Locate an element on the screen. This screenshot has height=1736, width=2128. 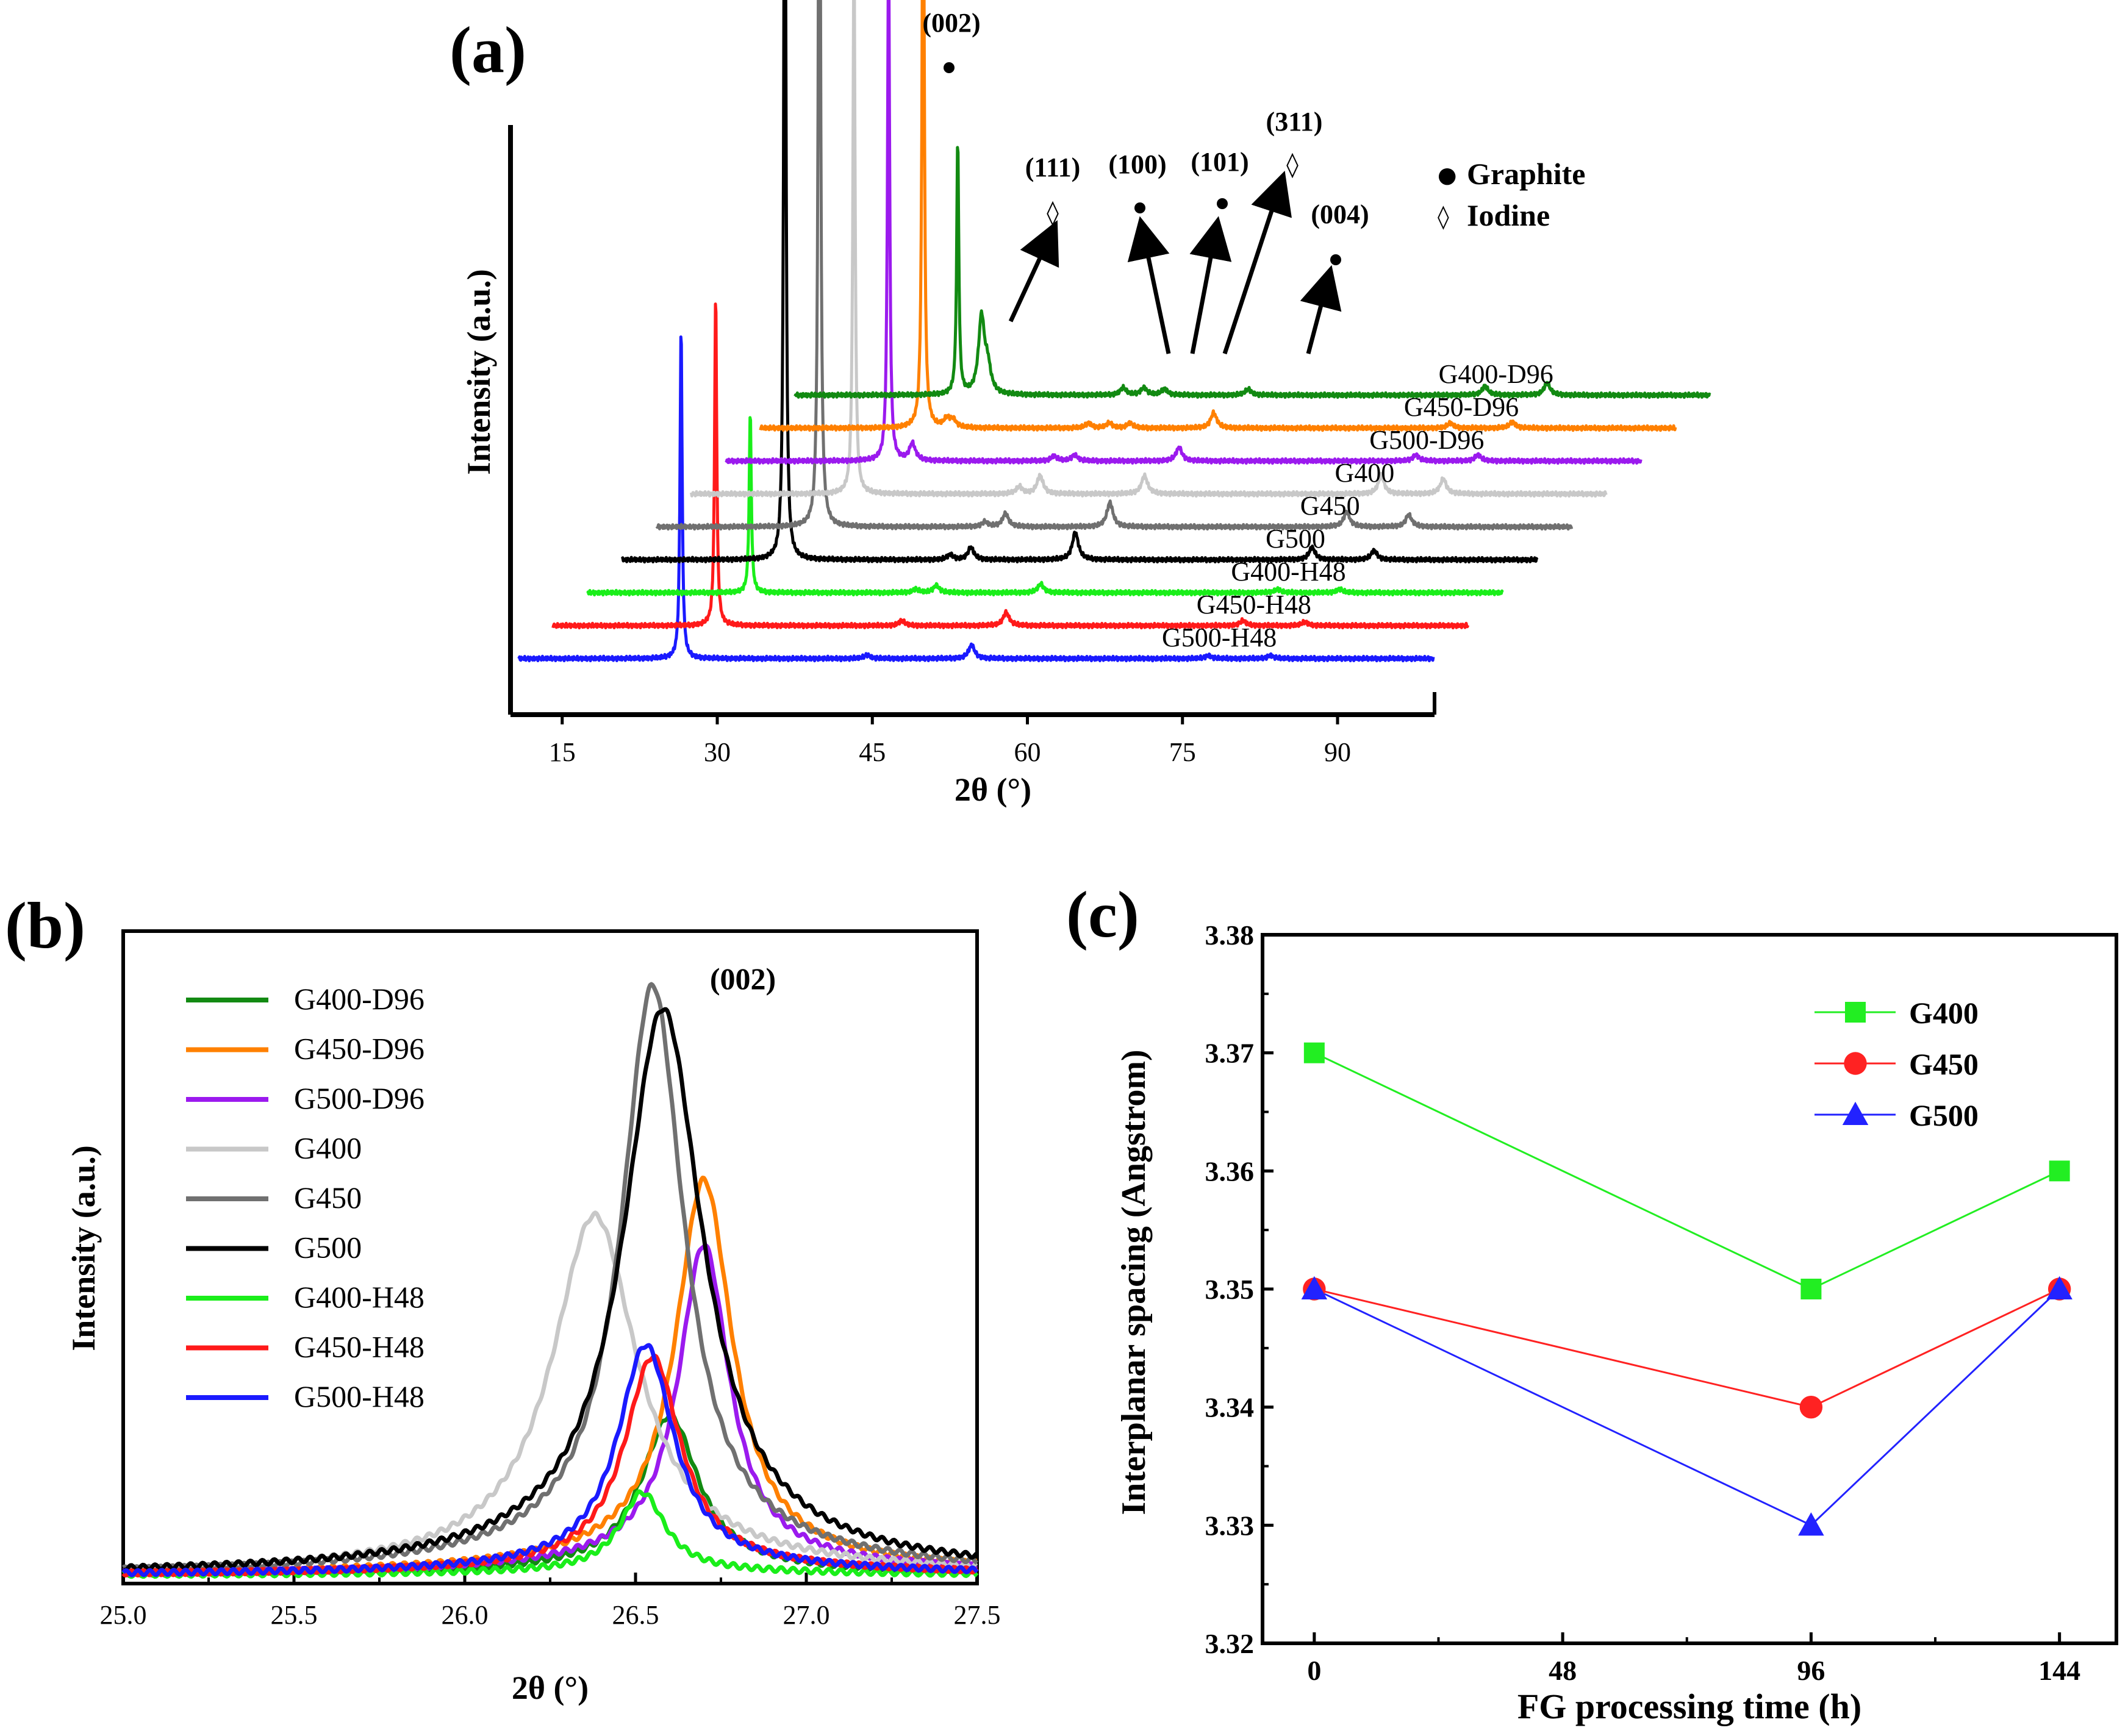
legend-label-G450-H48: G450-H48 is located at coordinates (360, 1347).